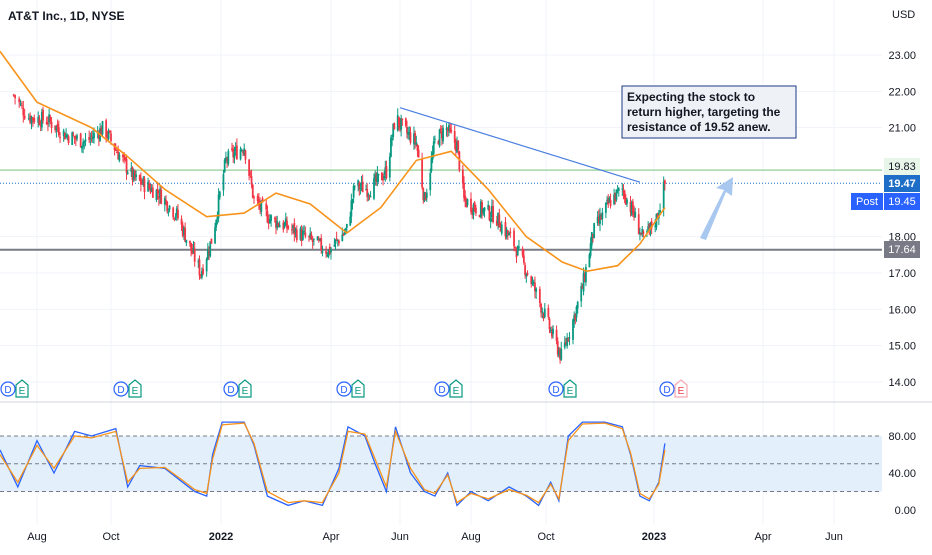 This screenshot has width=932, height=555. What do you see at coordinates (902, 437) in the screenshot?
I see `stochastic-tick-label: 80.00` at bounding box center [902, 437].